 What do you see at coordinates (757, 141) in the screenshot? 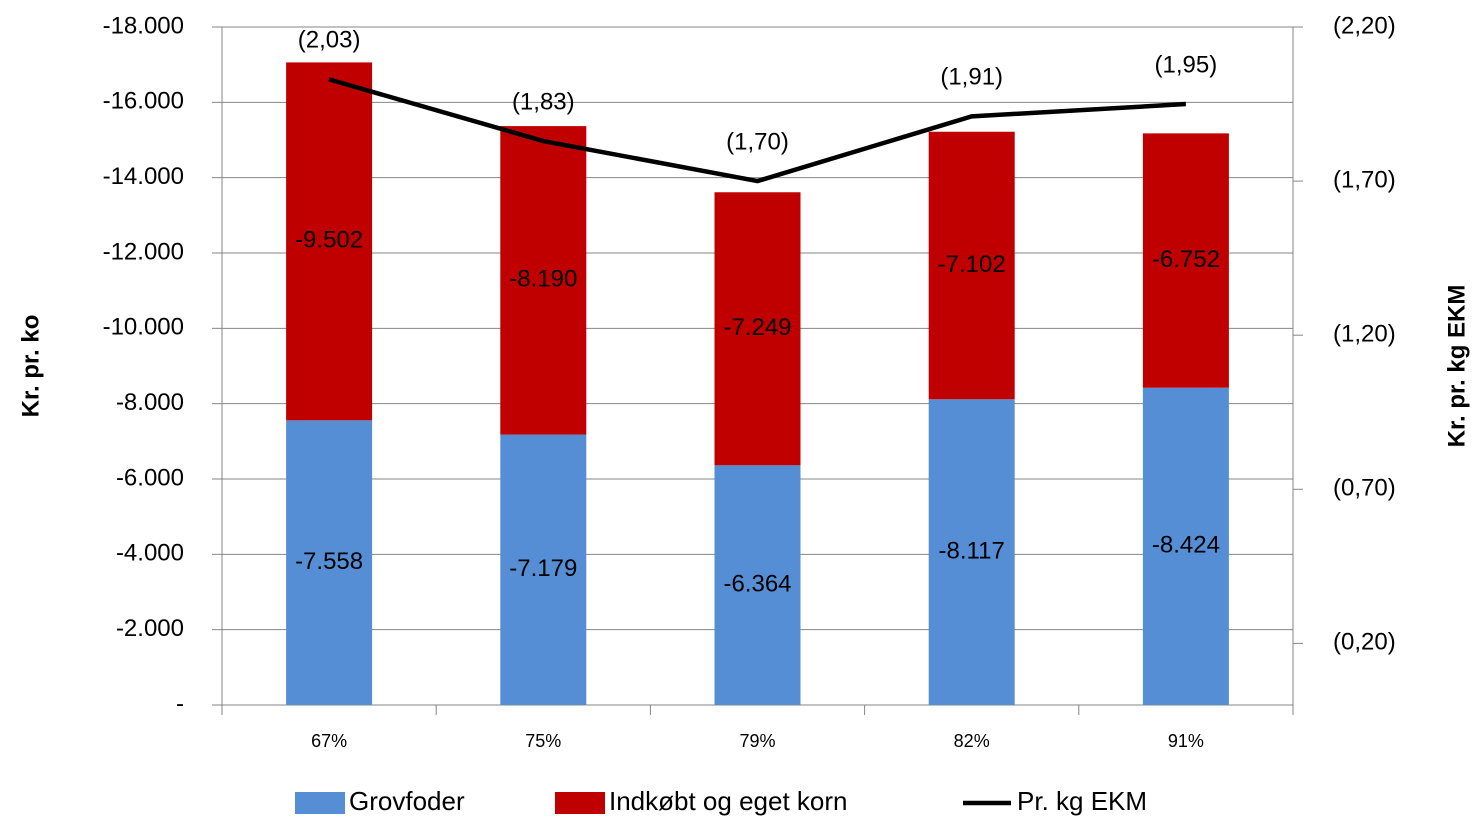
I see `line-value-label: (1,70)` at bounding box center [757, 141].